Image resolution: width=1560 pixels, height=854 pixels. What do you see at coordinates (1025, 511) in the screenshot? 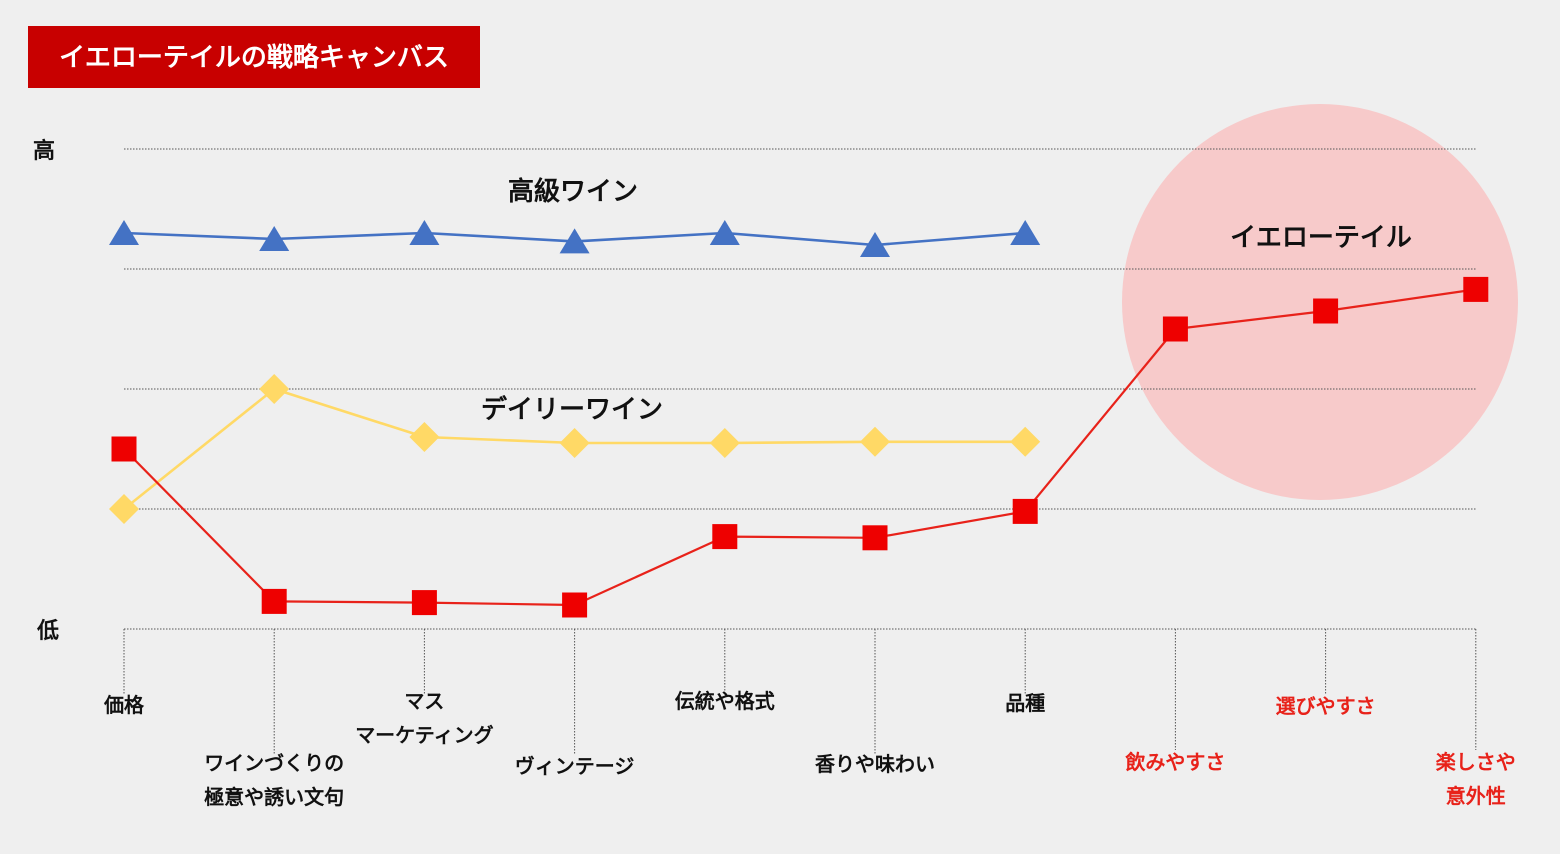
I see `marker-series2-point6` at bounding box center [1025, 511].